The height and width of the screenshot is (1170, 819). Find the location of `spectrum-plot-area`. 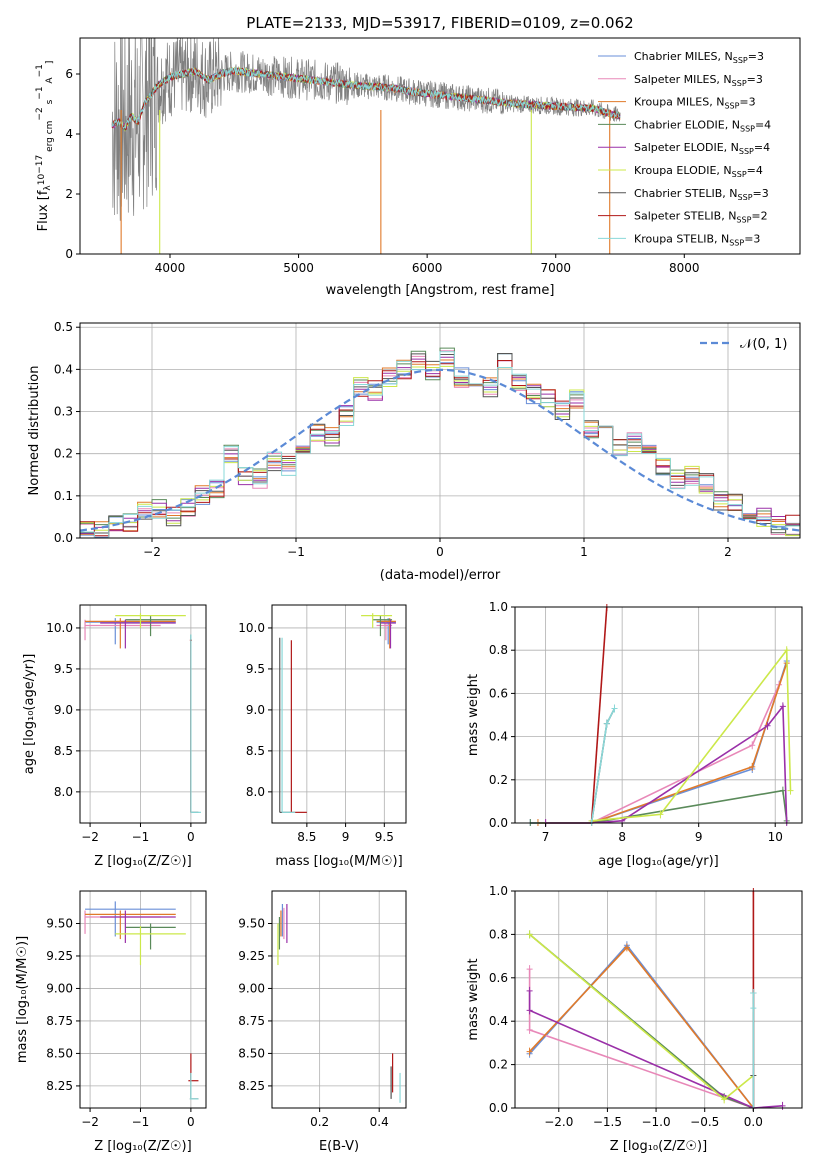

spectrum-plot-area is located at coordinates (366, 146).